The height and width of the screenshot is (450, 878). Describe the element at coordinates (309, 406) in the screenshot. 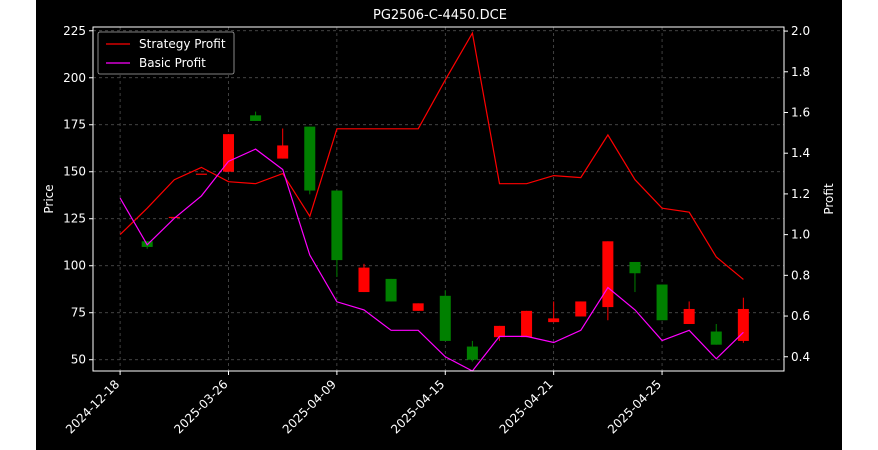

I see `x-tick-label: 2025-04-09` at that location.